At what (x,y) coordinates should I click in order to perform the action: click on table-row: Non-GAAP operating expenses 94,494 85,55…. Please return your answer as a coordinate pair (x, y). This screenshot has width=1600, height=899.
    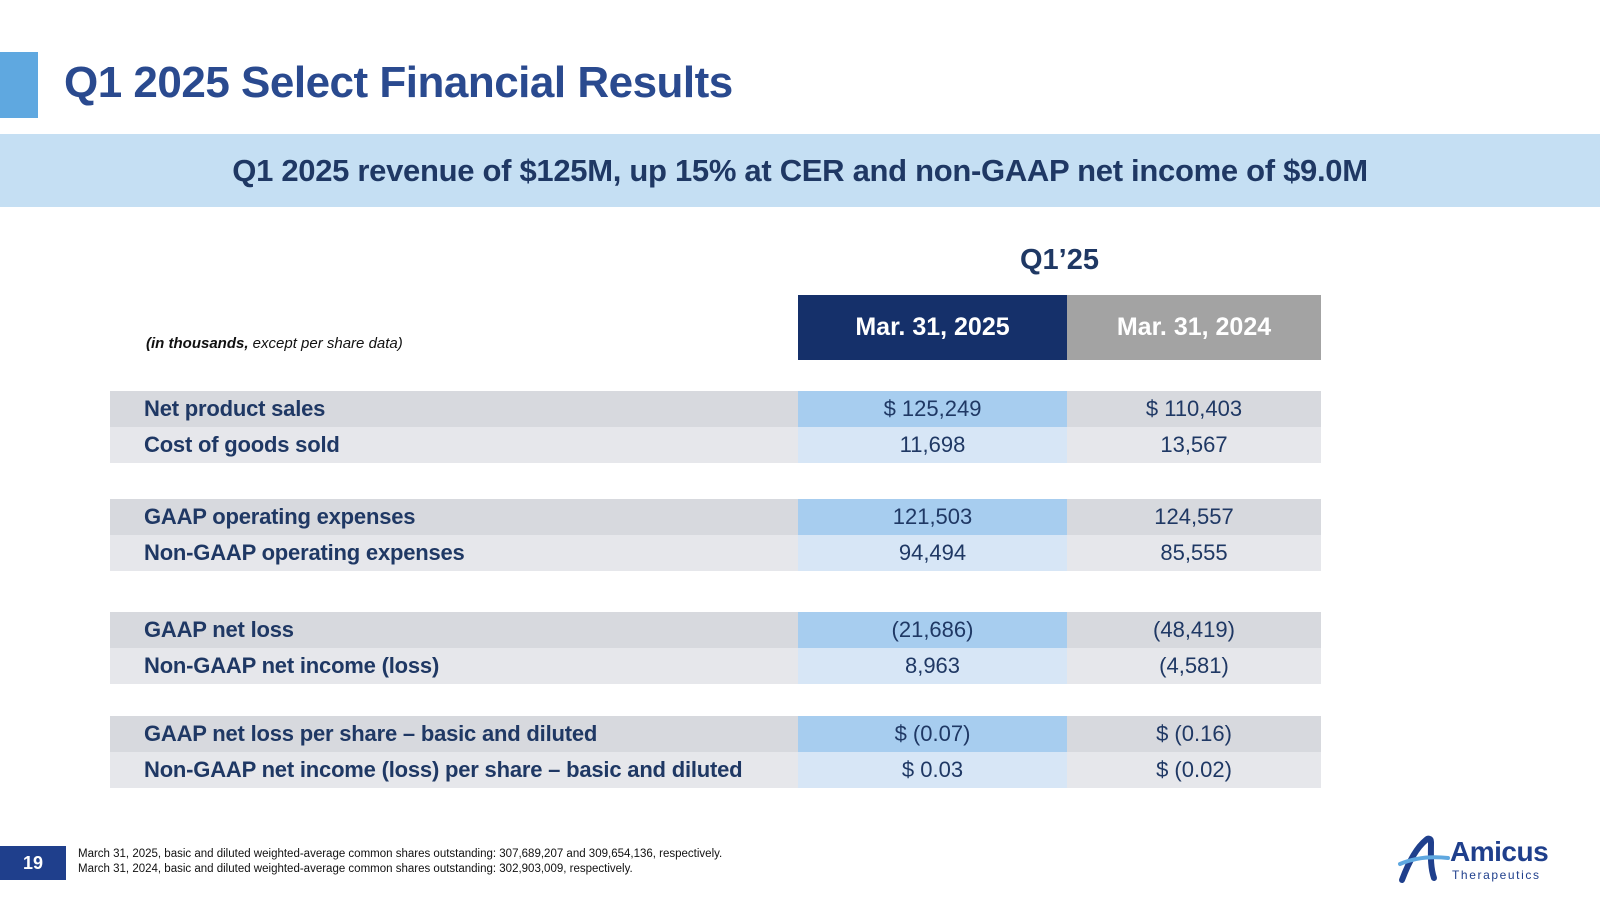
    Looking at the image, I should click on (715, 553).